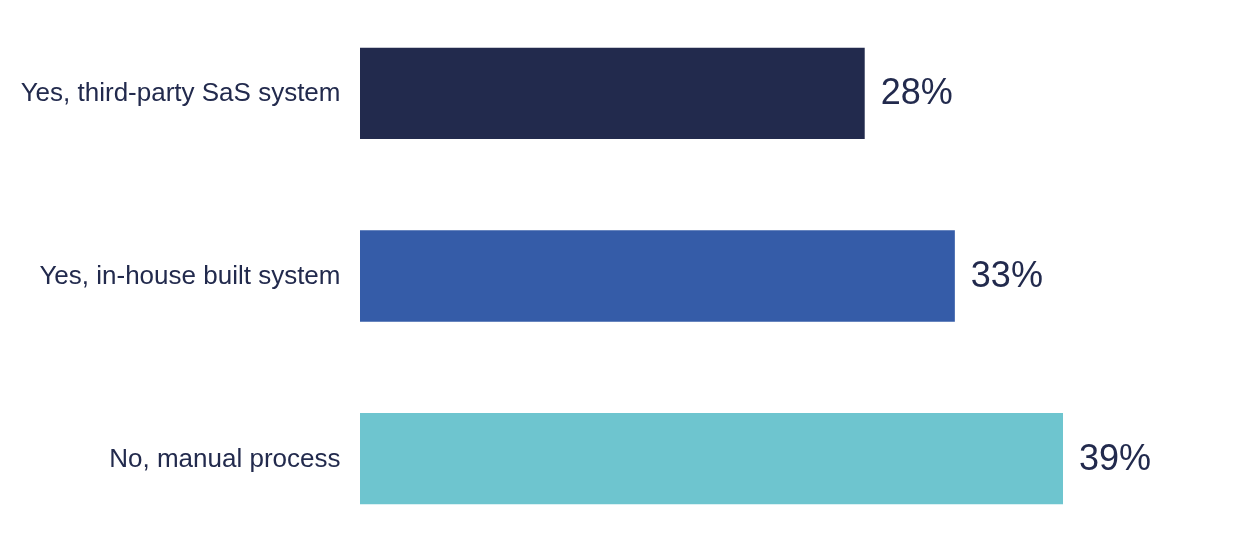 This screenshot has height=552, width=1233. Describe the element at coordinates (190, 275) in the screenshot. I see `y-tick-label: Yes, in-house built system` at that location.